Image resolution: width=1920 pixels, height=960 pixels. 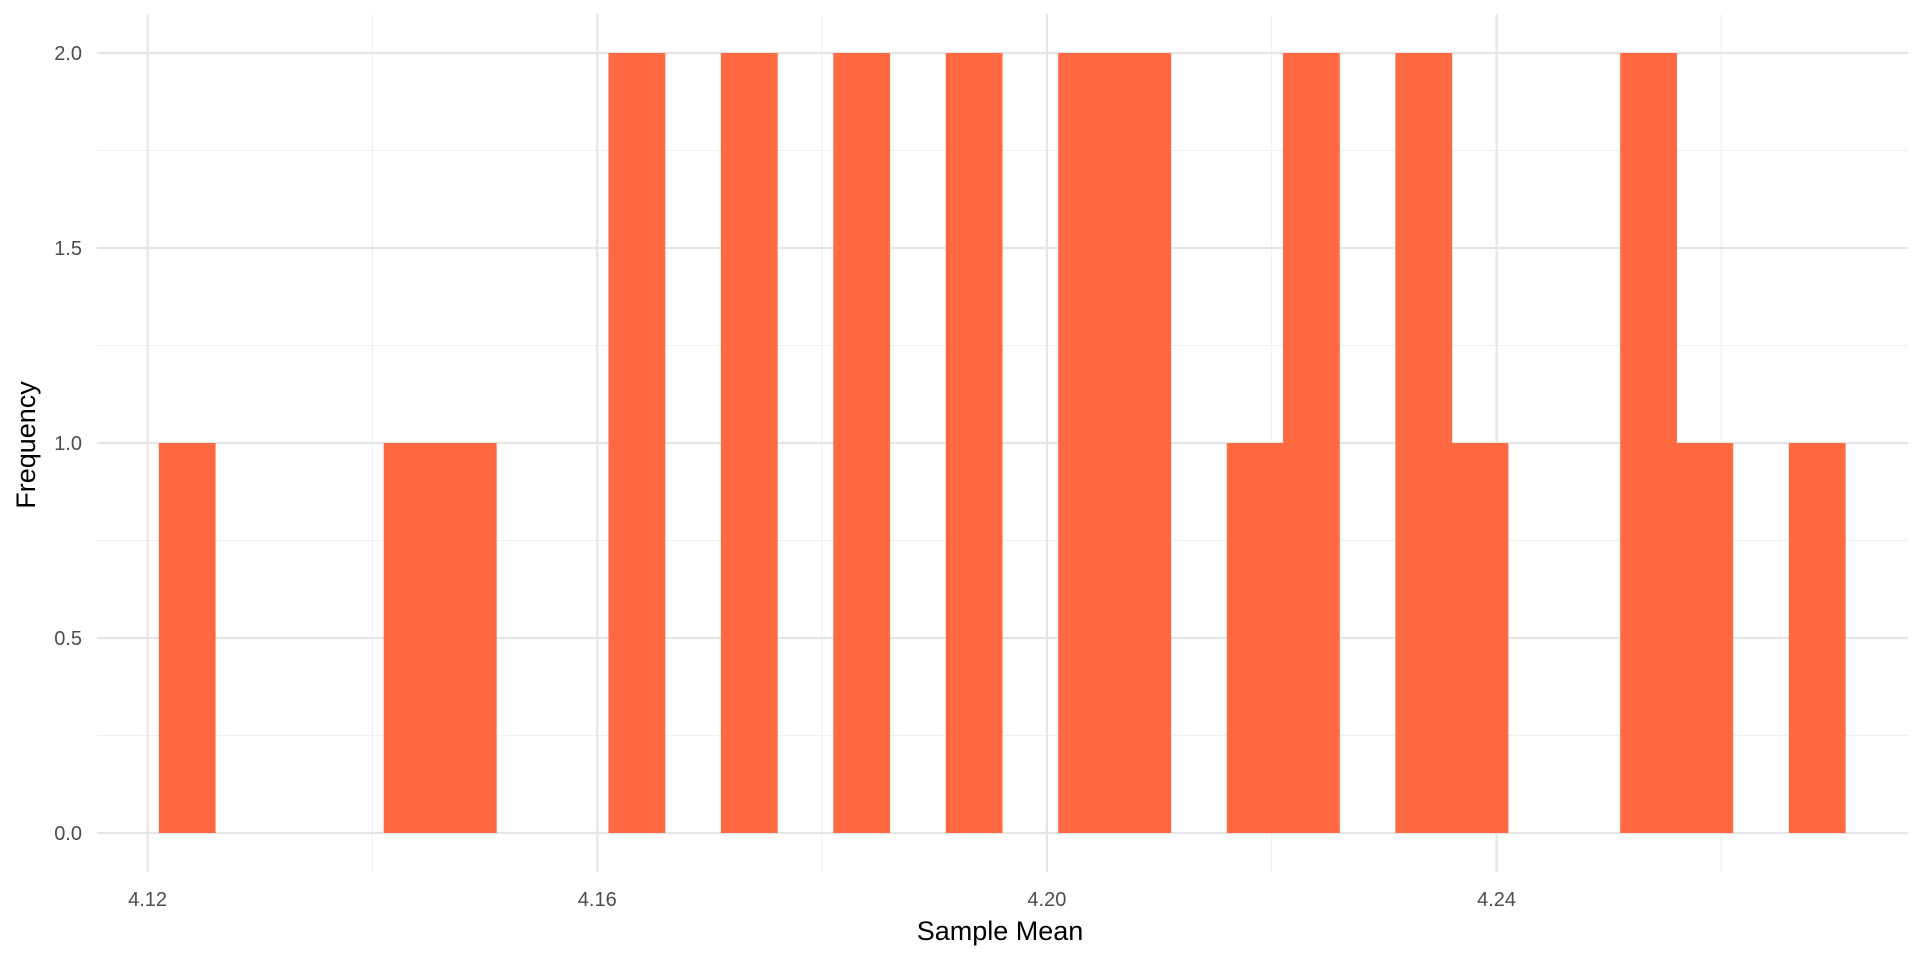 I want to click on y-axis-tick-labels: 0.0 0.5 1.0 1.5 2.0, so click(x=68, y=444).